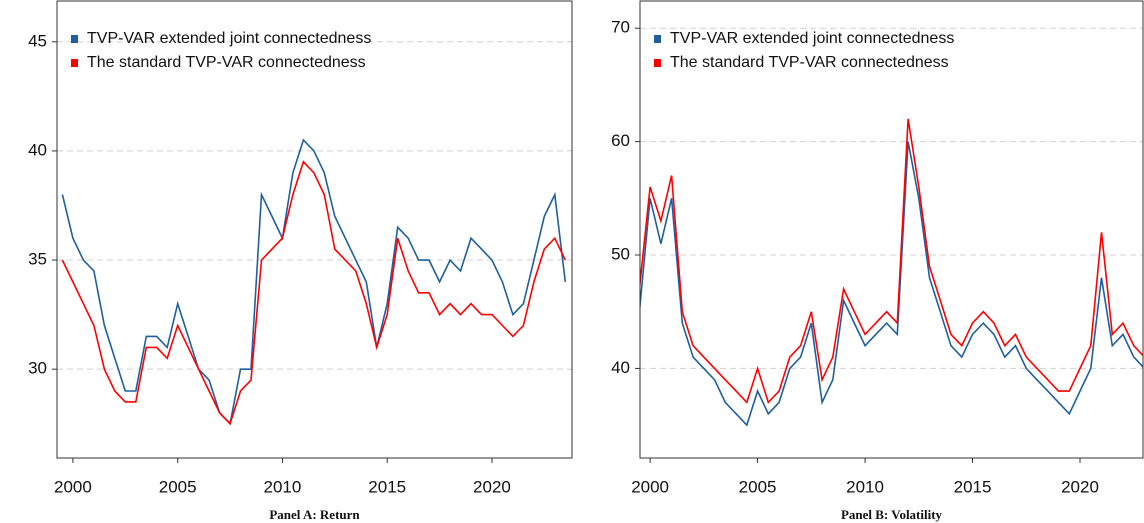  Describe the element at coordinates (314, 514) in the screenshot. I see `panel-caption: Panel A: Return` at that location.